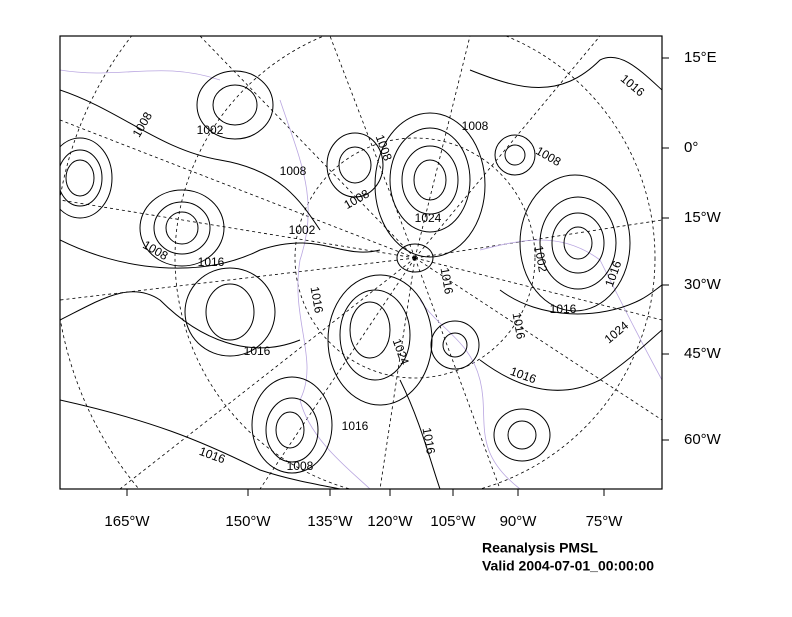 This screenshot has height=617, width=792. What do you see at coordinates (703, 353) in the screenshot?
I see `y-tick-label: 45°W` at bounding box center [703, 353].